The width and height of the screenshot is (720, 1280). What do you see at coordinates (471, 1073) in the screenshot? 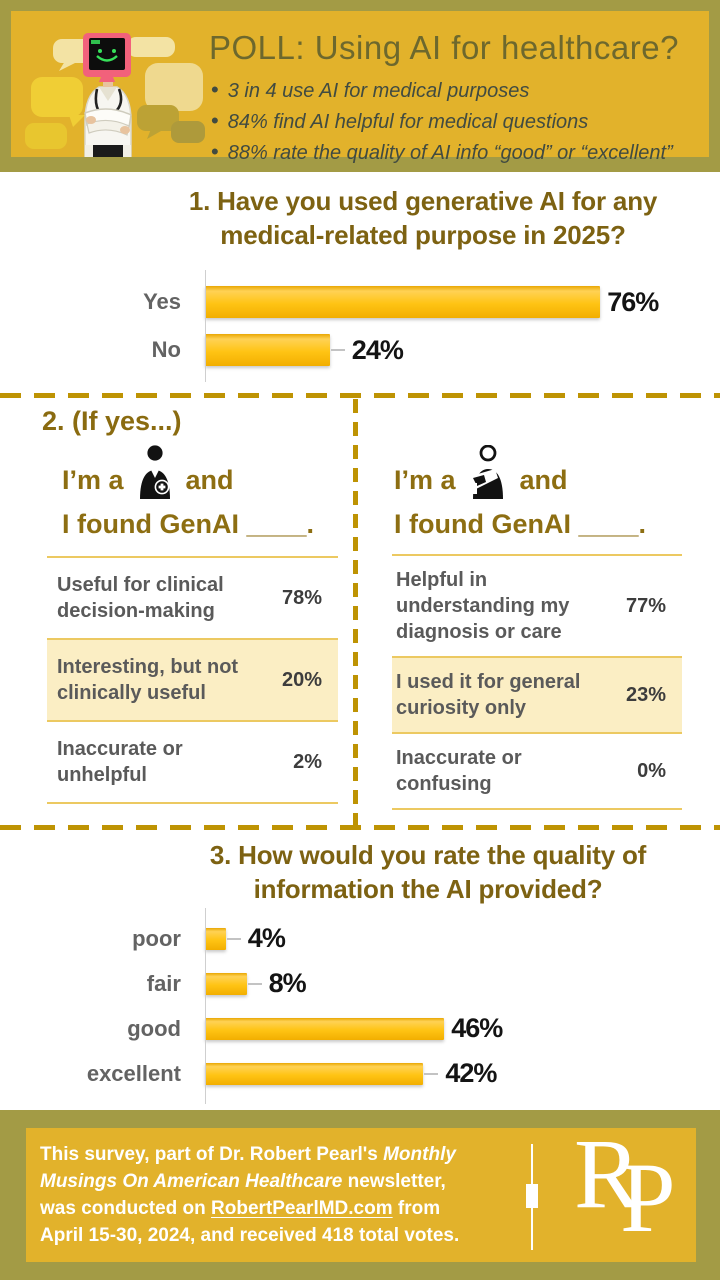
I see `bar-value-label: 42%` at bounding box center [471, 1073].